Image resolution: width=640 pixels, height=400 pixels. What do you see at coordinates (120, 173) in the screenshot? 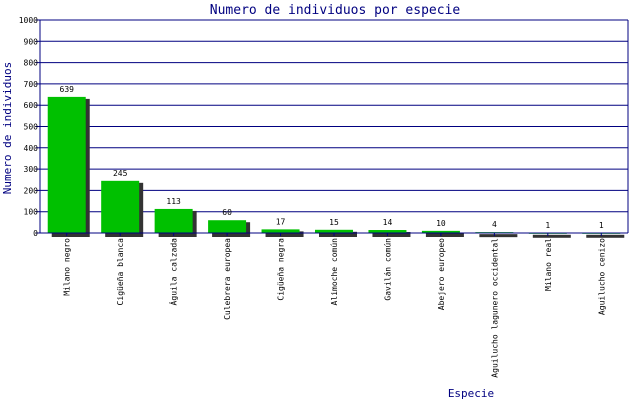
I see `bar-value-label: 245` at bounding box center [120, 173].